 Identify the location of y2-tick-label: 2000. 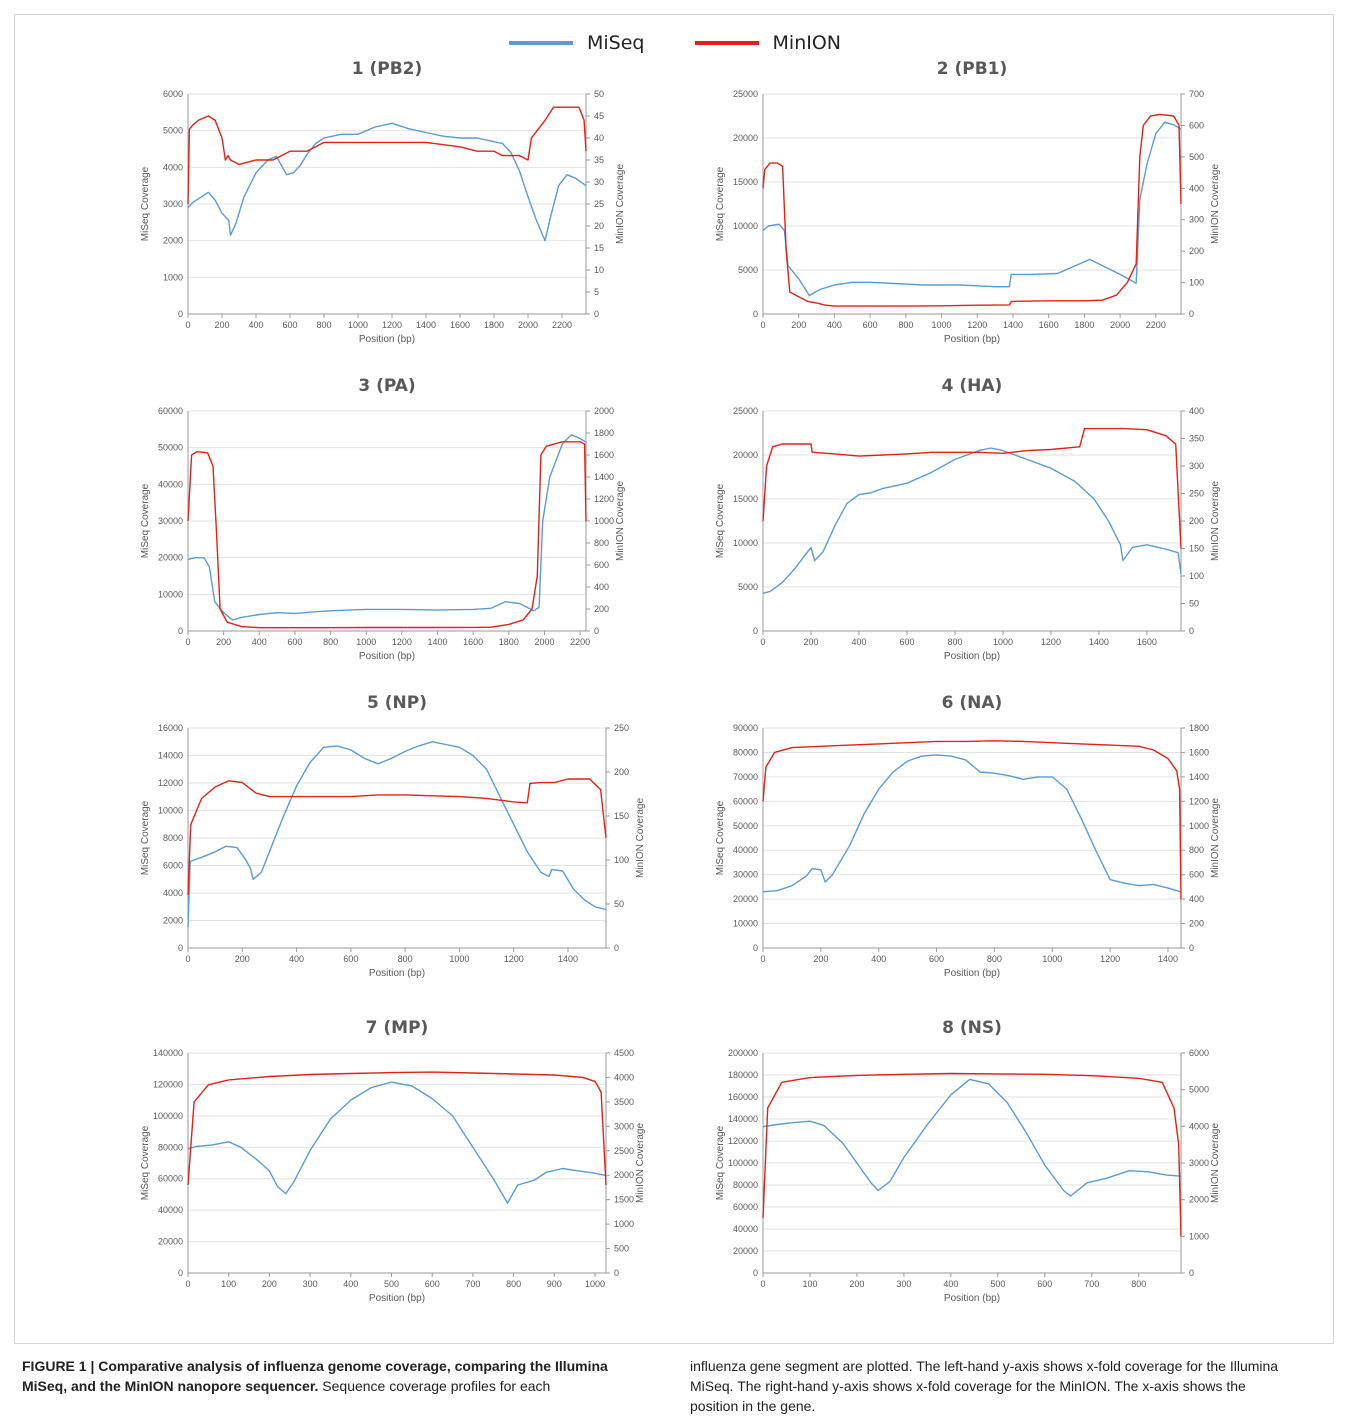
(624, 1175).